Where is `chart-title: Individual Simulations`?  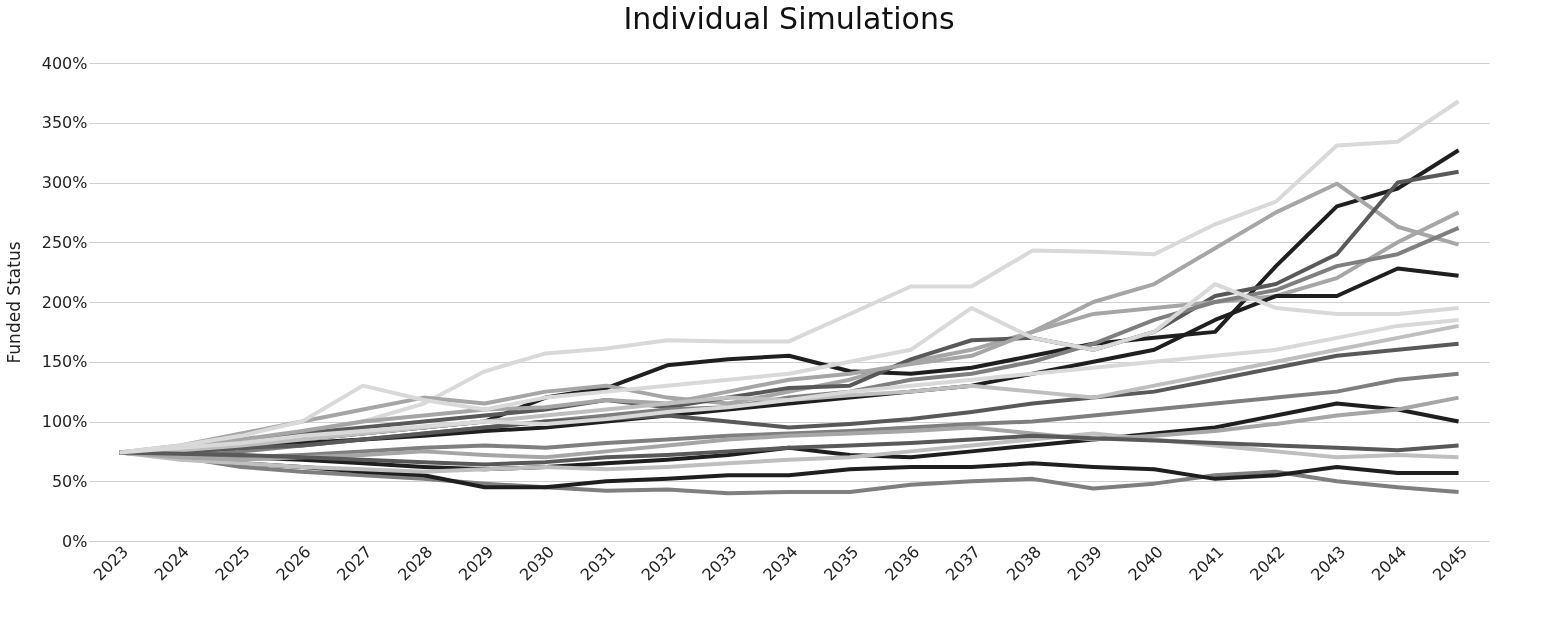 chart-title: Individual Simulations is located at coordinates (789, 18).